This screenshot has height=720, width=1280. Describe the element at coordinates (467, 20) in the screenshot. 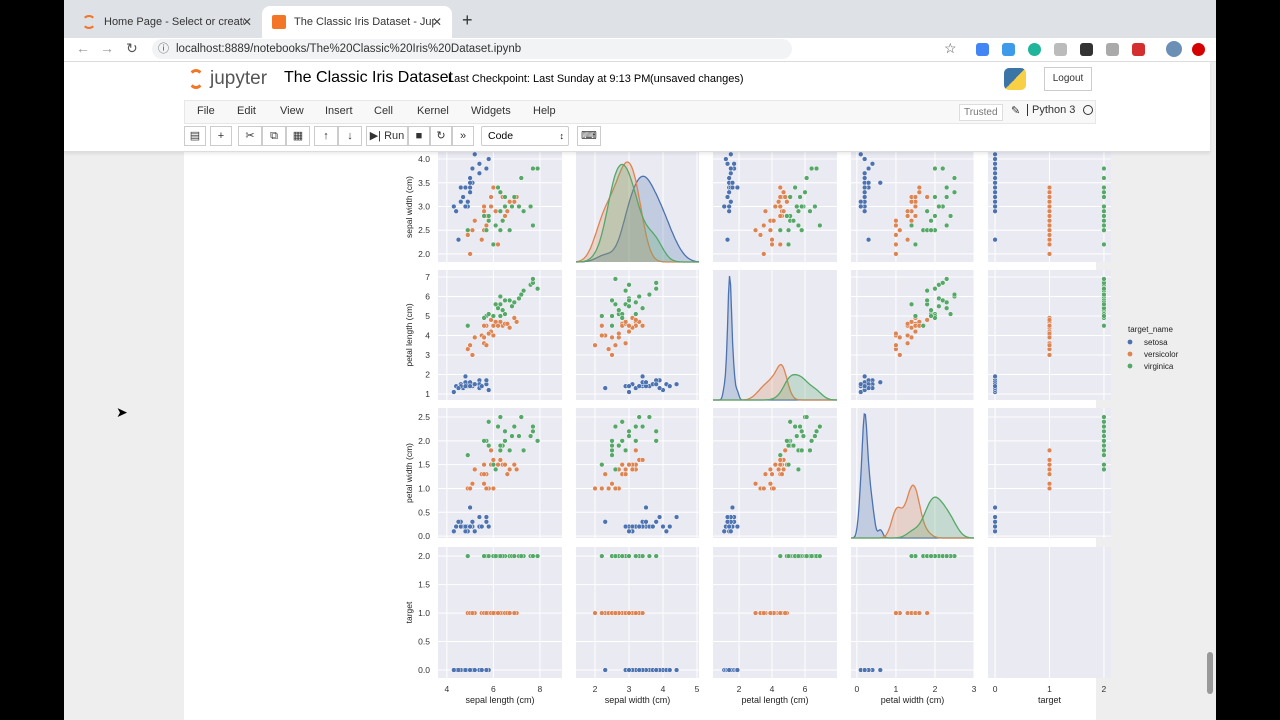

I see `new-tab-button: +` at that location.